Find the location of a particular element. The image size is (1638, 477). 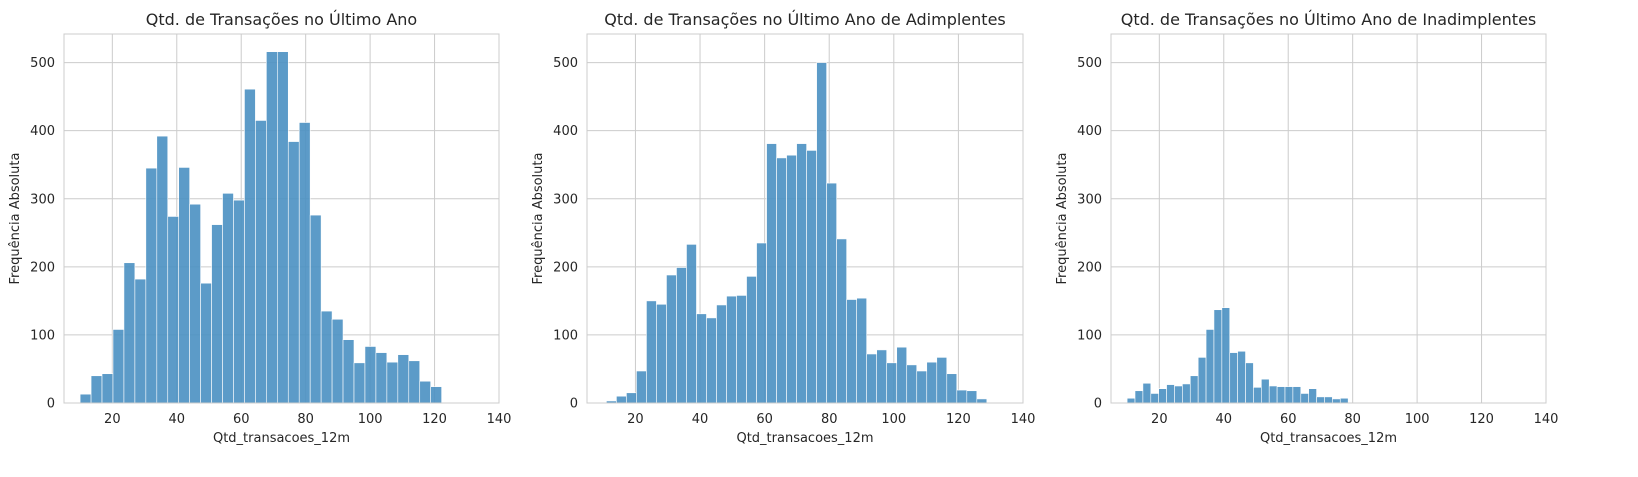

y-tick-label: 100 is located at coordinates (42, 335).